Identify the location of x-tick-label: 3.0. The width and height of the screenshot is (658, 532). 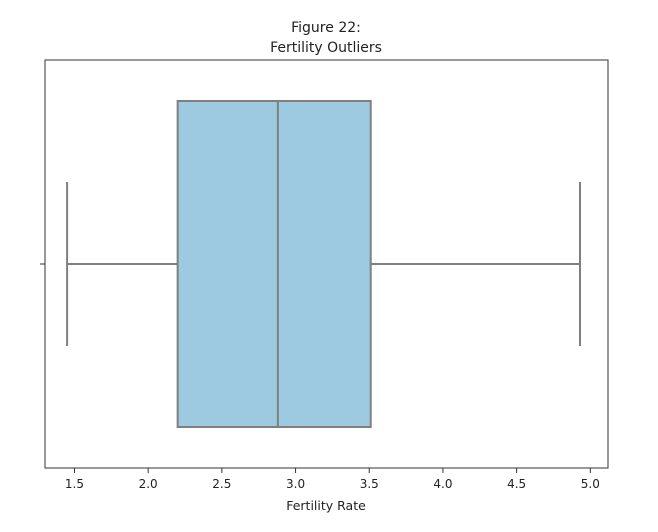
(295, 484).